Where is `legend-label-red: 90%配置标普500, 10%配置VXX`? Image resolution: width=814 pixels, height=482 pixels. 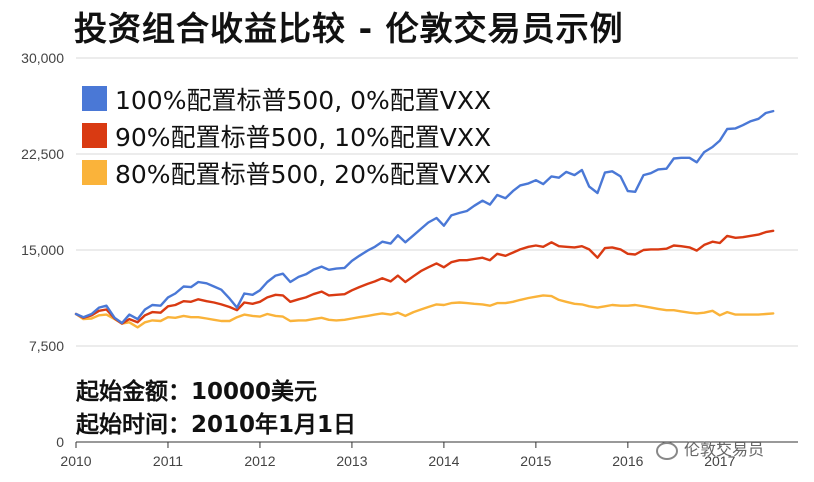
legend-label-red: 90%配置标普500, 10%配置VXX is located at coordinates (303, 137).